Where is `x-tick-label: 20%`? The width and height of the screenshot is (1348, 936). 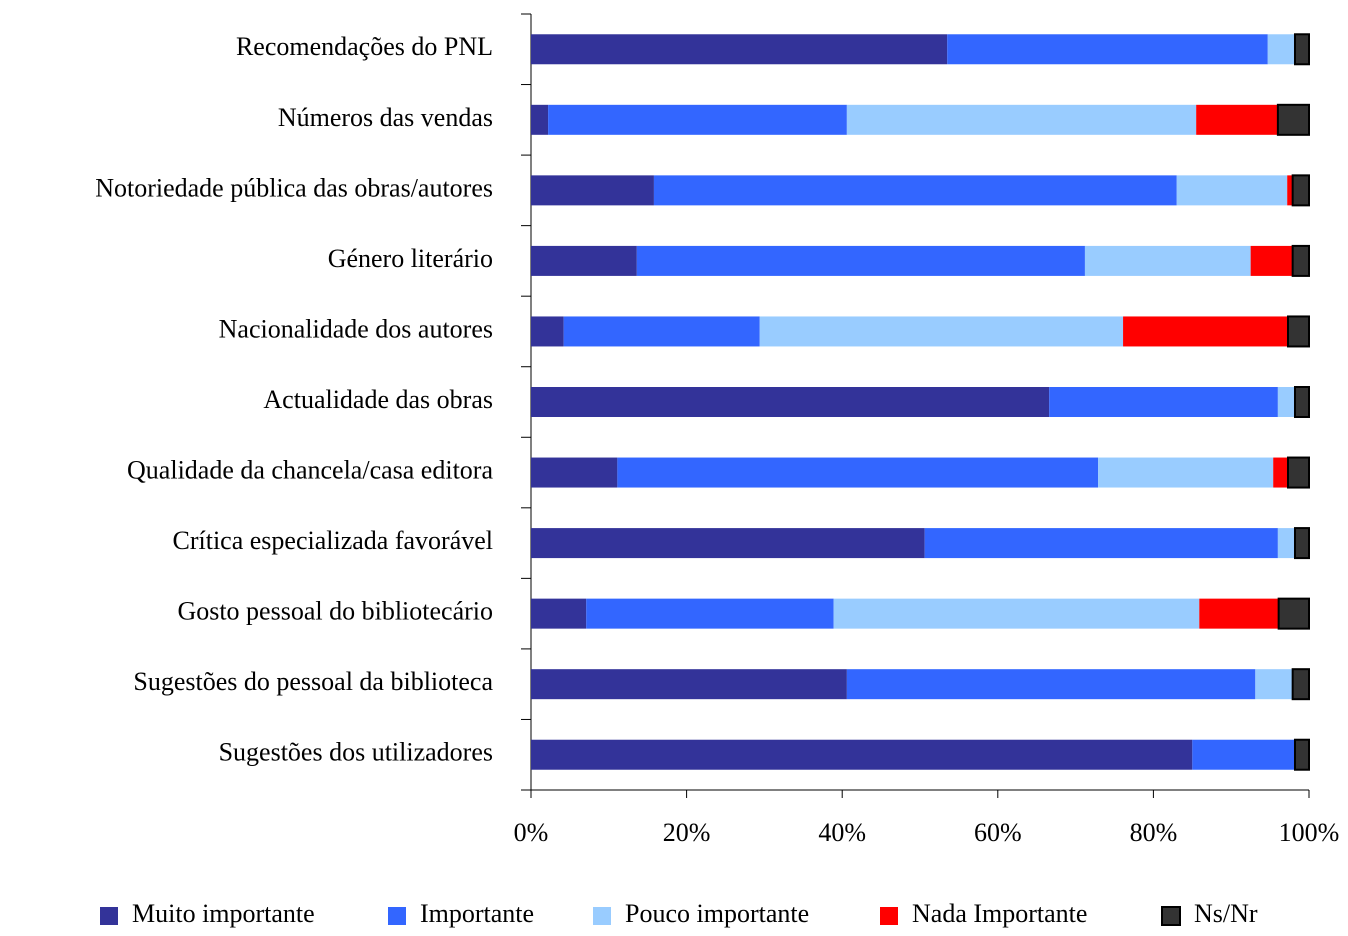 x-tick-label: 20% is located at coordinates (687, 832).